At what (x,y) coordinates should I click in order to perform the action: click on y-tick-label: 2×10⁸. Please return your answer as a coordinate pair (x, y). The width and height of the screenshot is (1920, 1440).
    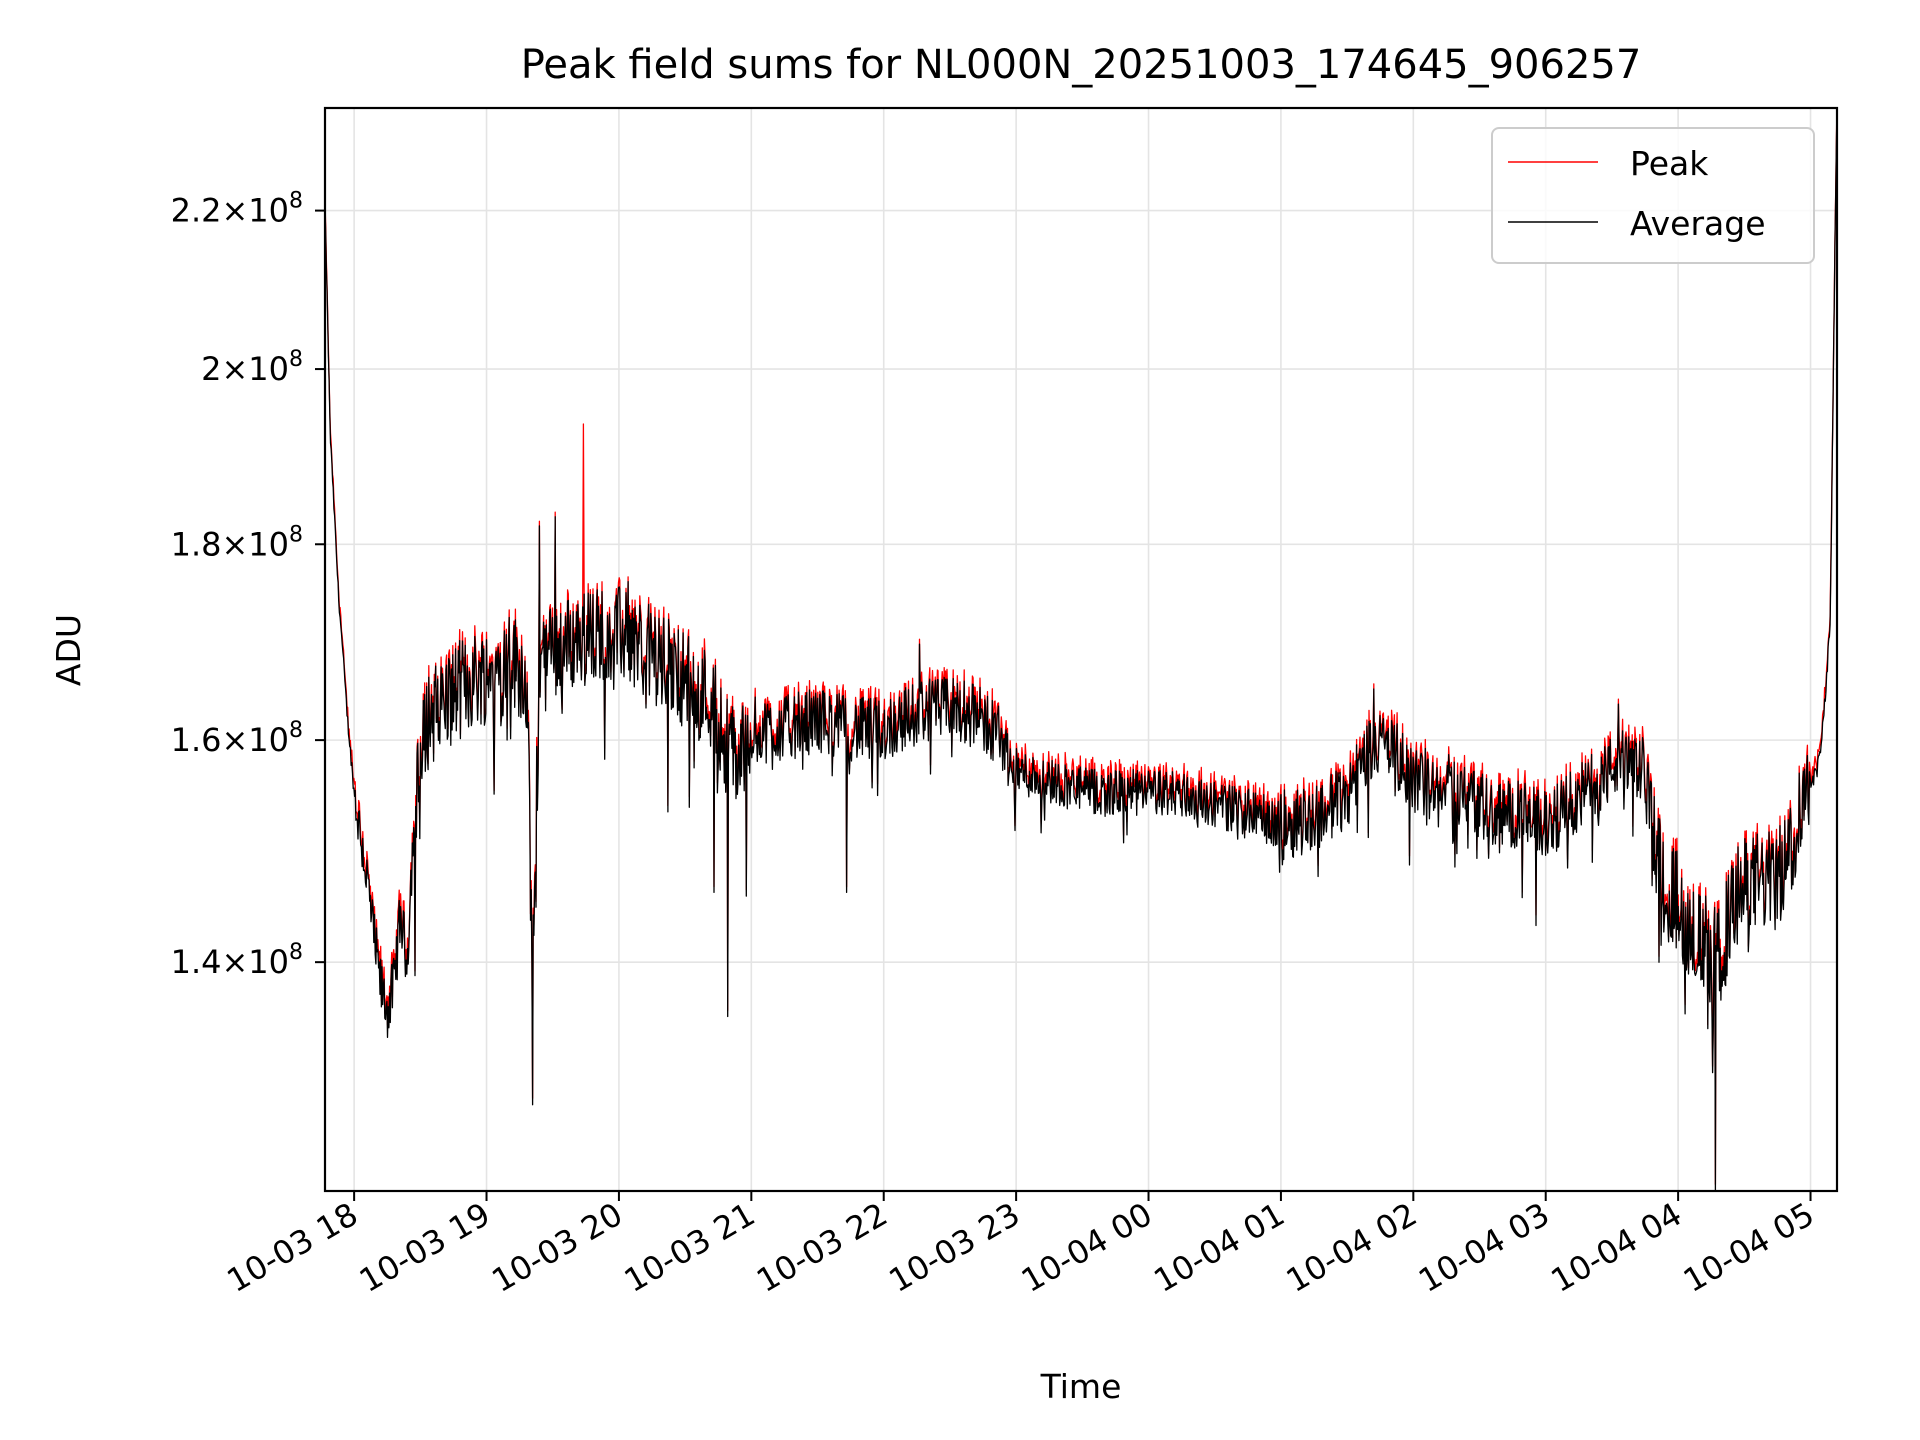
    Looking at the image, I should click on (252, 367).